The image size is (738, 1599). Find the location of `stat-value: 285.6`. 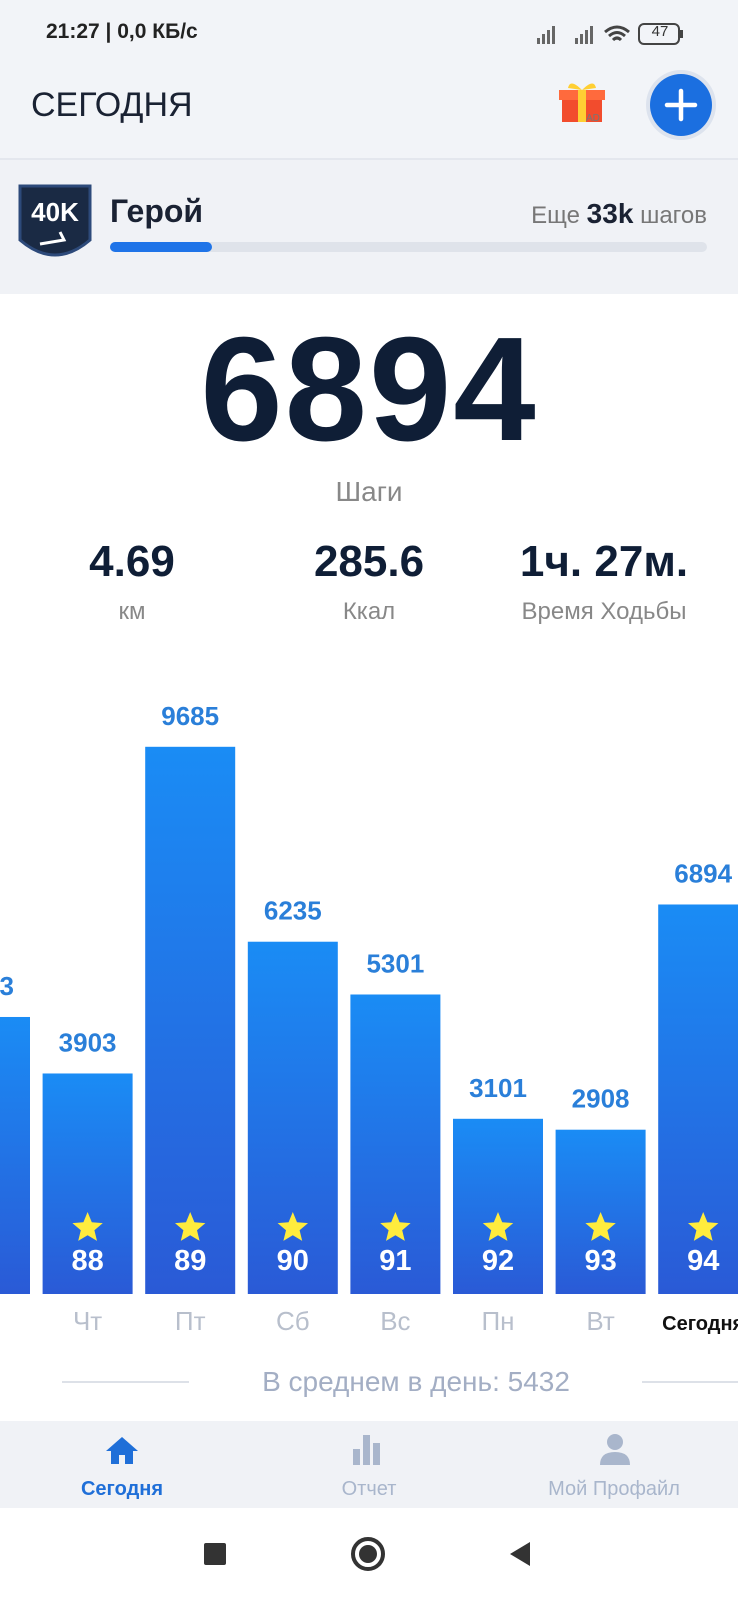

stat-value: 285.6 is located at coordinates (369, 561).